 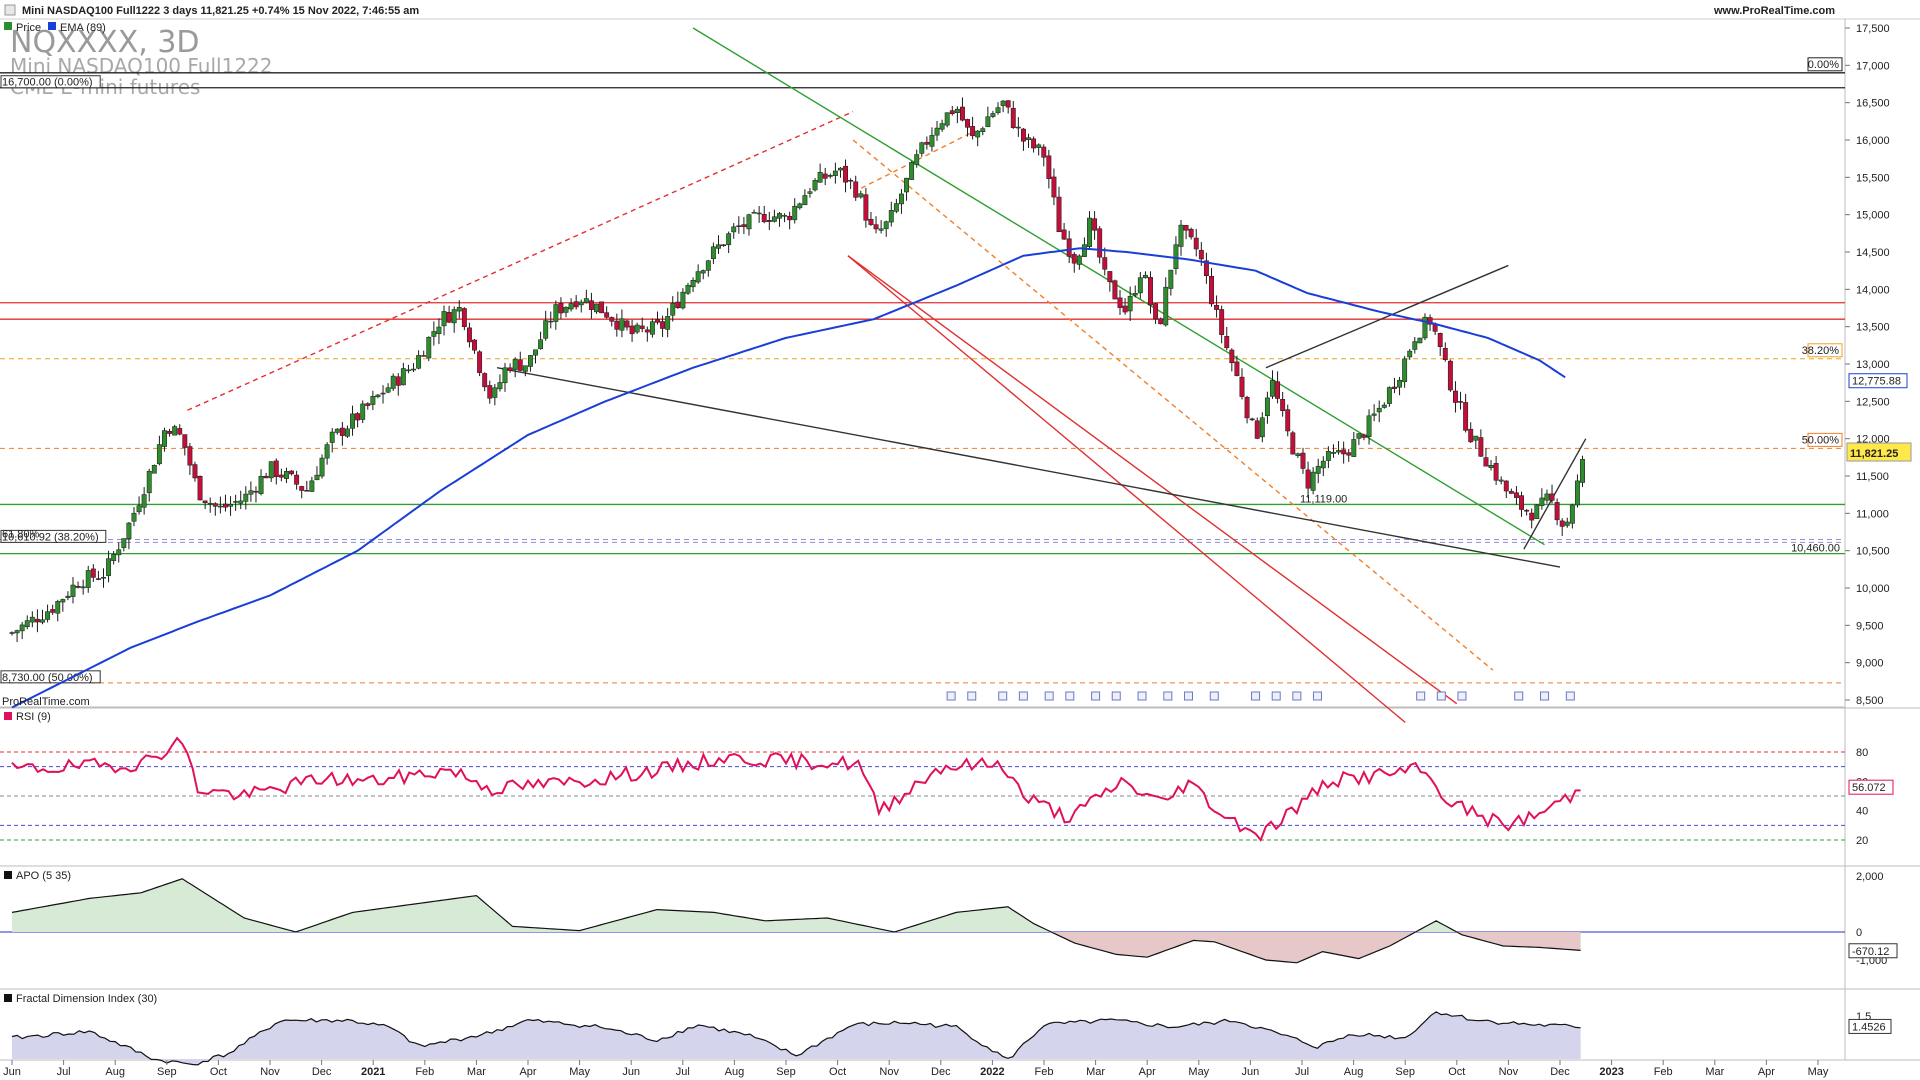 I want to click on trendline, so click(x=520, y=260).